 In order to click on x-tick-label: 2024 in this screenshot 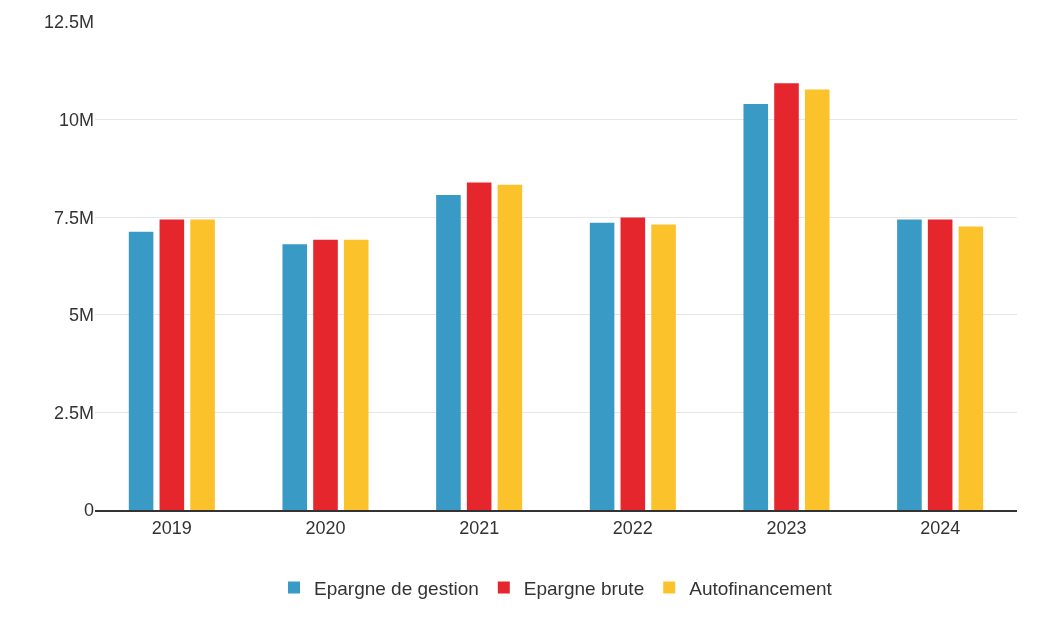, I will do `click(940, 527)`.